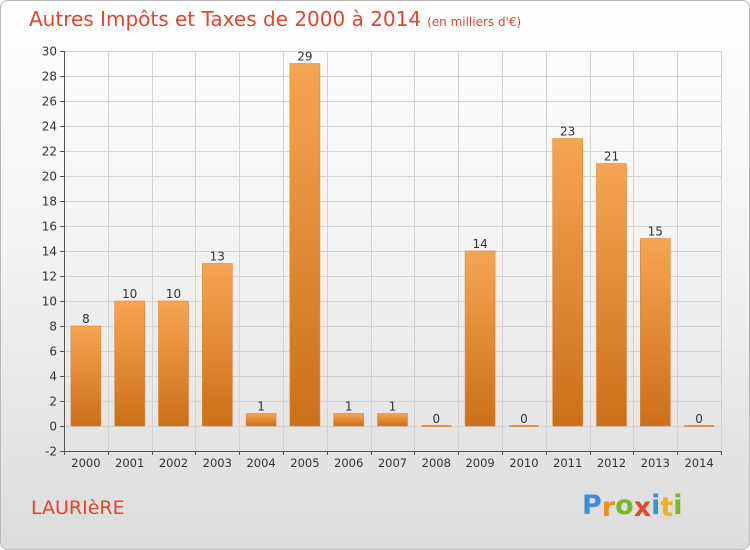  What do you see at coordinates (348, 463) in the screenshot?
I see `x-tick-label: 2006` at bounding box center [348, 463].